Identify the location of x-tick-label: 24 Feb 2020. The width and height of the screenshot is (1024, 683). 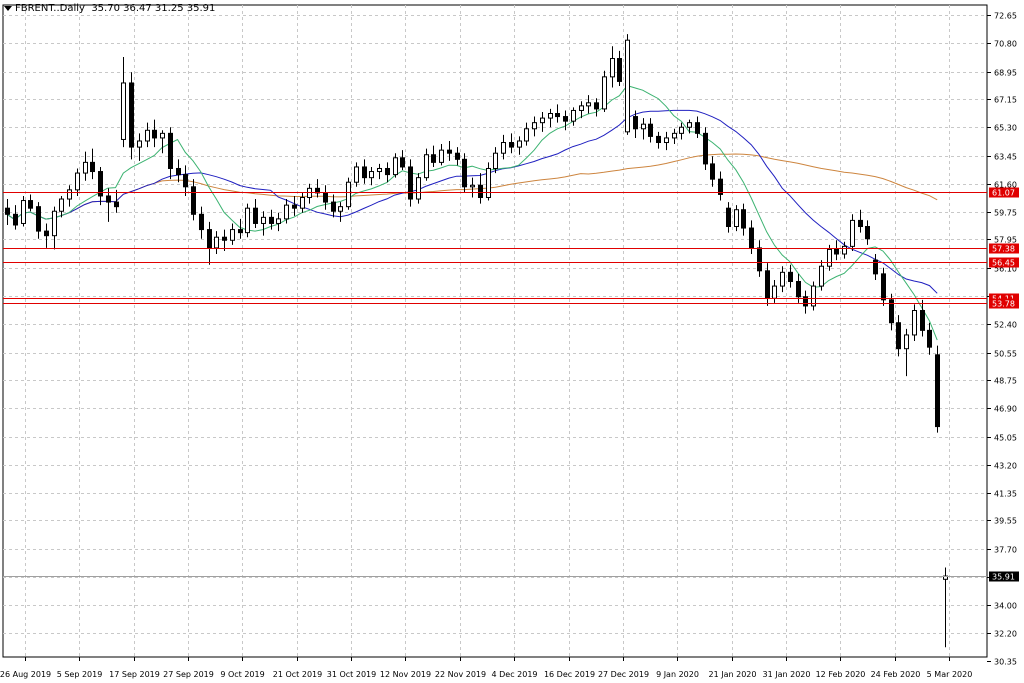
(896, 674).